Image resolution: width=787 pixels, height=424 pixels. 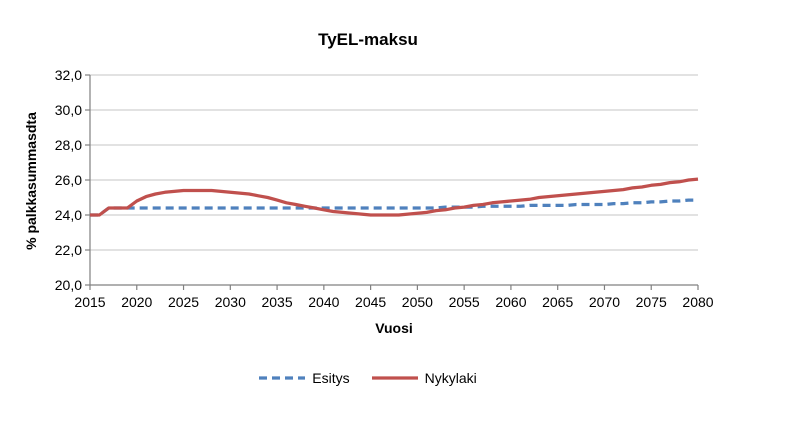 What do you see at coordinates (417, 302) in the screenshot?
I see `x-tick-label: 2050` at bounding box center [417, 302].